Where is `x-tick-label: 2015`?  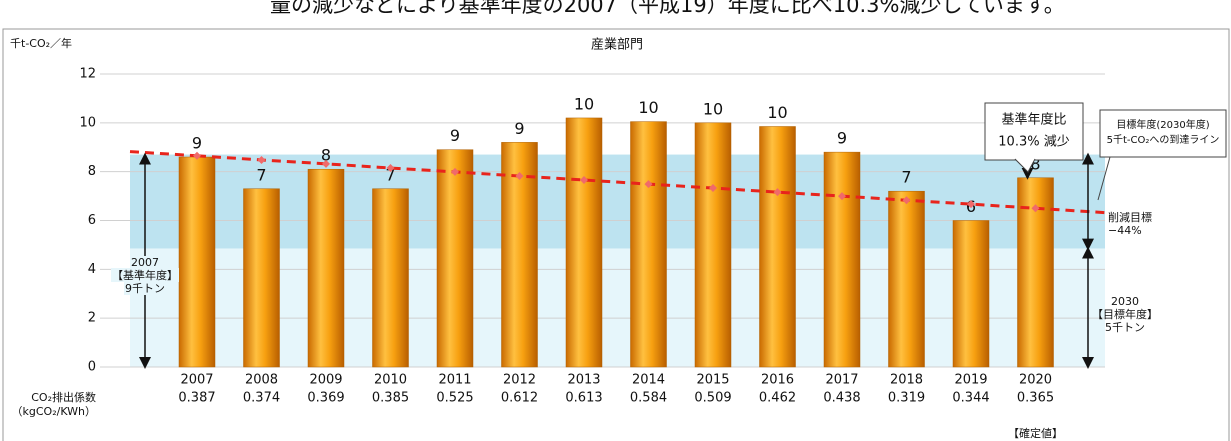
x-tick-label: 2015 is located at coordinates (712, 380).